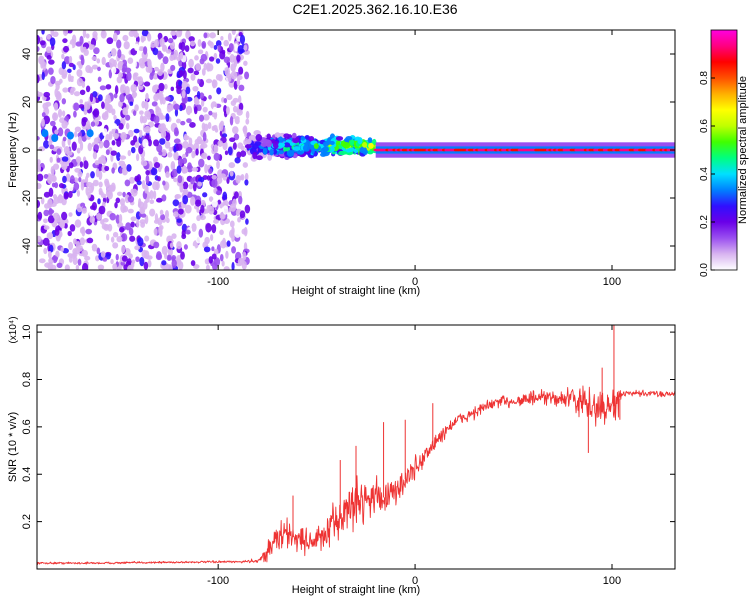 The height and width of the screenshot is (600, 750). I want to click on colorbar-frame, so click(724, 150).